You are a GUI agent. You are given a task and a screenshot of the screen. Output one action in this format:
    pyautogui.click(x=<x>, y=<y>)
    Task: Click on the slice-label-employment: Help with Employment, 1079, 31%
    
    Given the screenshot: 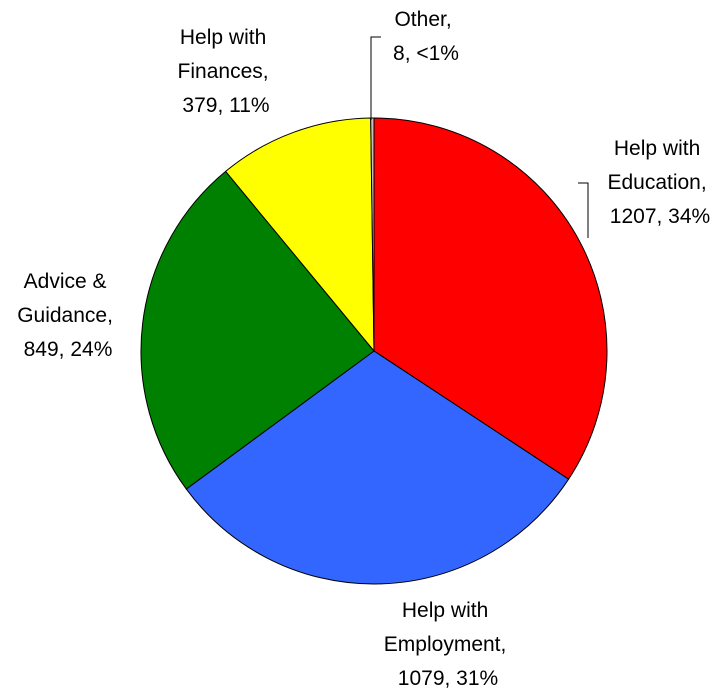 What is the action you would take?
    pyautogui.click(x=448, y=644)
    